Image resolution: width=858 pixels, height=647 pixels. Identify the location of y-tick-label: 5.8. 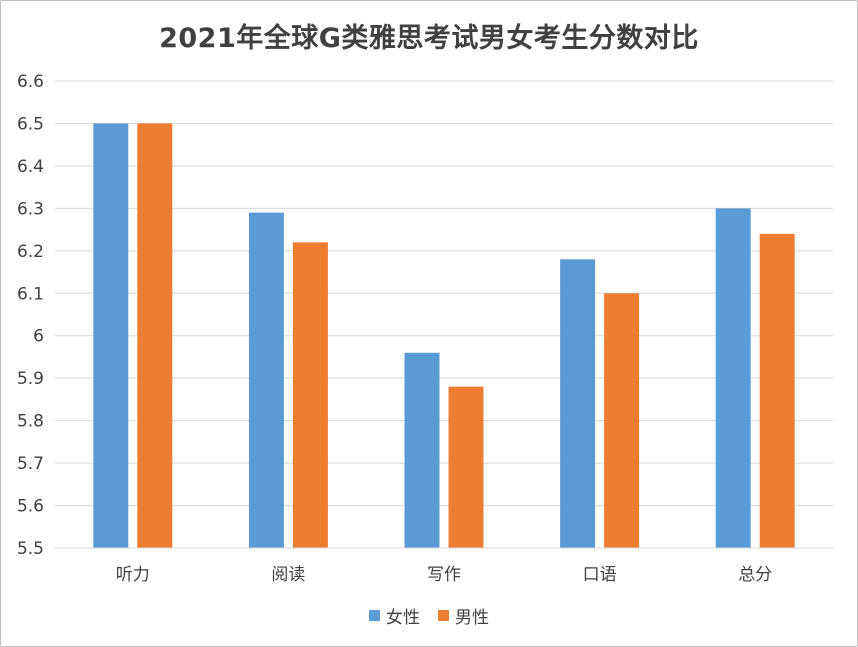
(30, 422).